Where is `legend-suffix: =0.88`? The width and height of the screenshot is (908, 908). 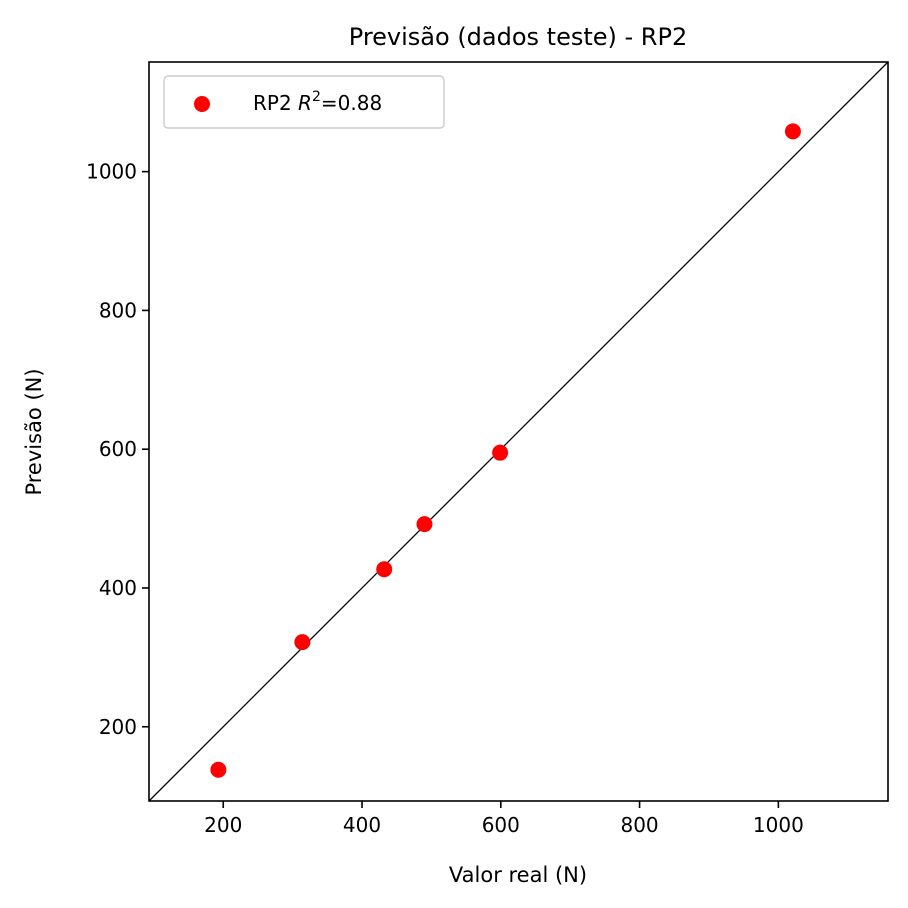 legend-suffix: =0.88 is located at coordinates (351, 103).